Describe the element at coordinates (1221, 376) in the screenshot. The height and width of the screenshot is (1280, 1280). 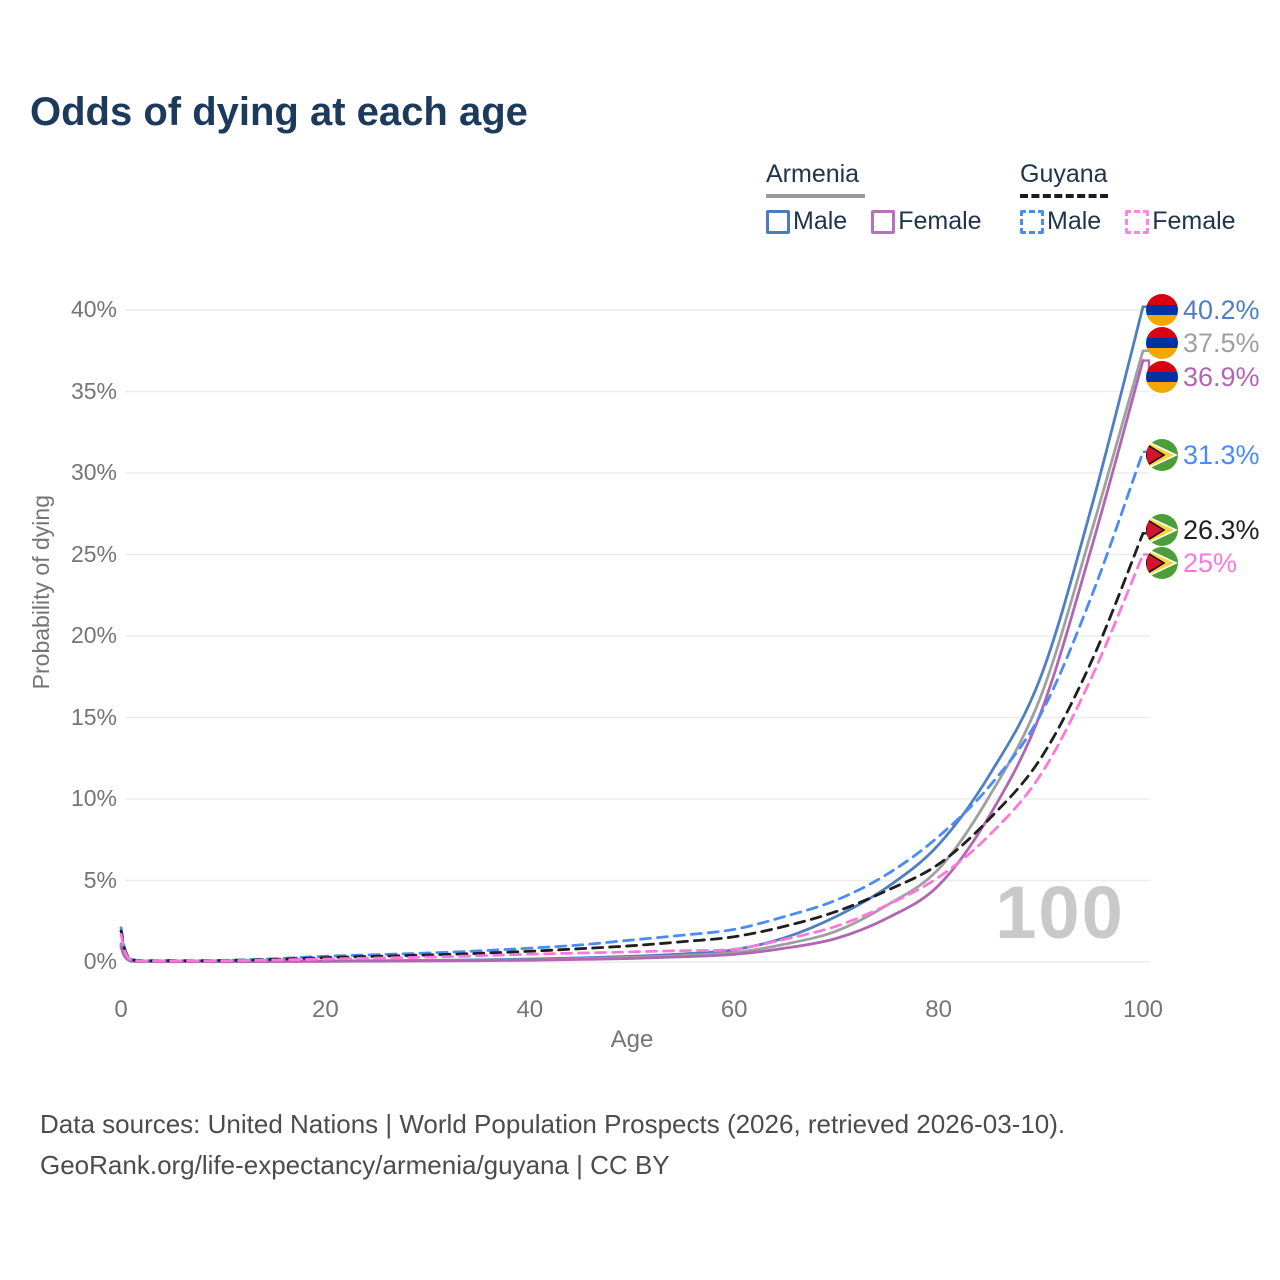
I see `end-value: 36.9%` at that location.